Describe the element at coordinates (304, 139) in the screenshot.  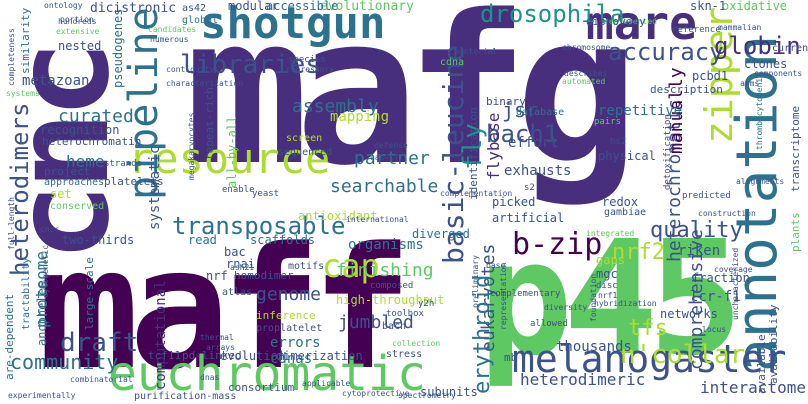
I see `word: screen` at that location.